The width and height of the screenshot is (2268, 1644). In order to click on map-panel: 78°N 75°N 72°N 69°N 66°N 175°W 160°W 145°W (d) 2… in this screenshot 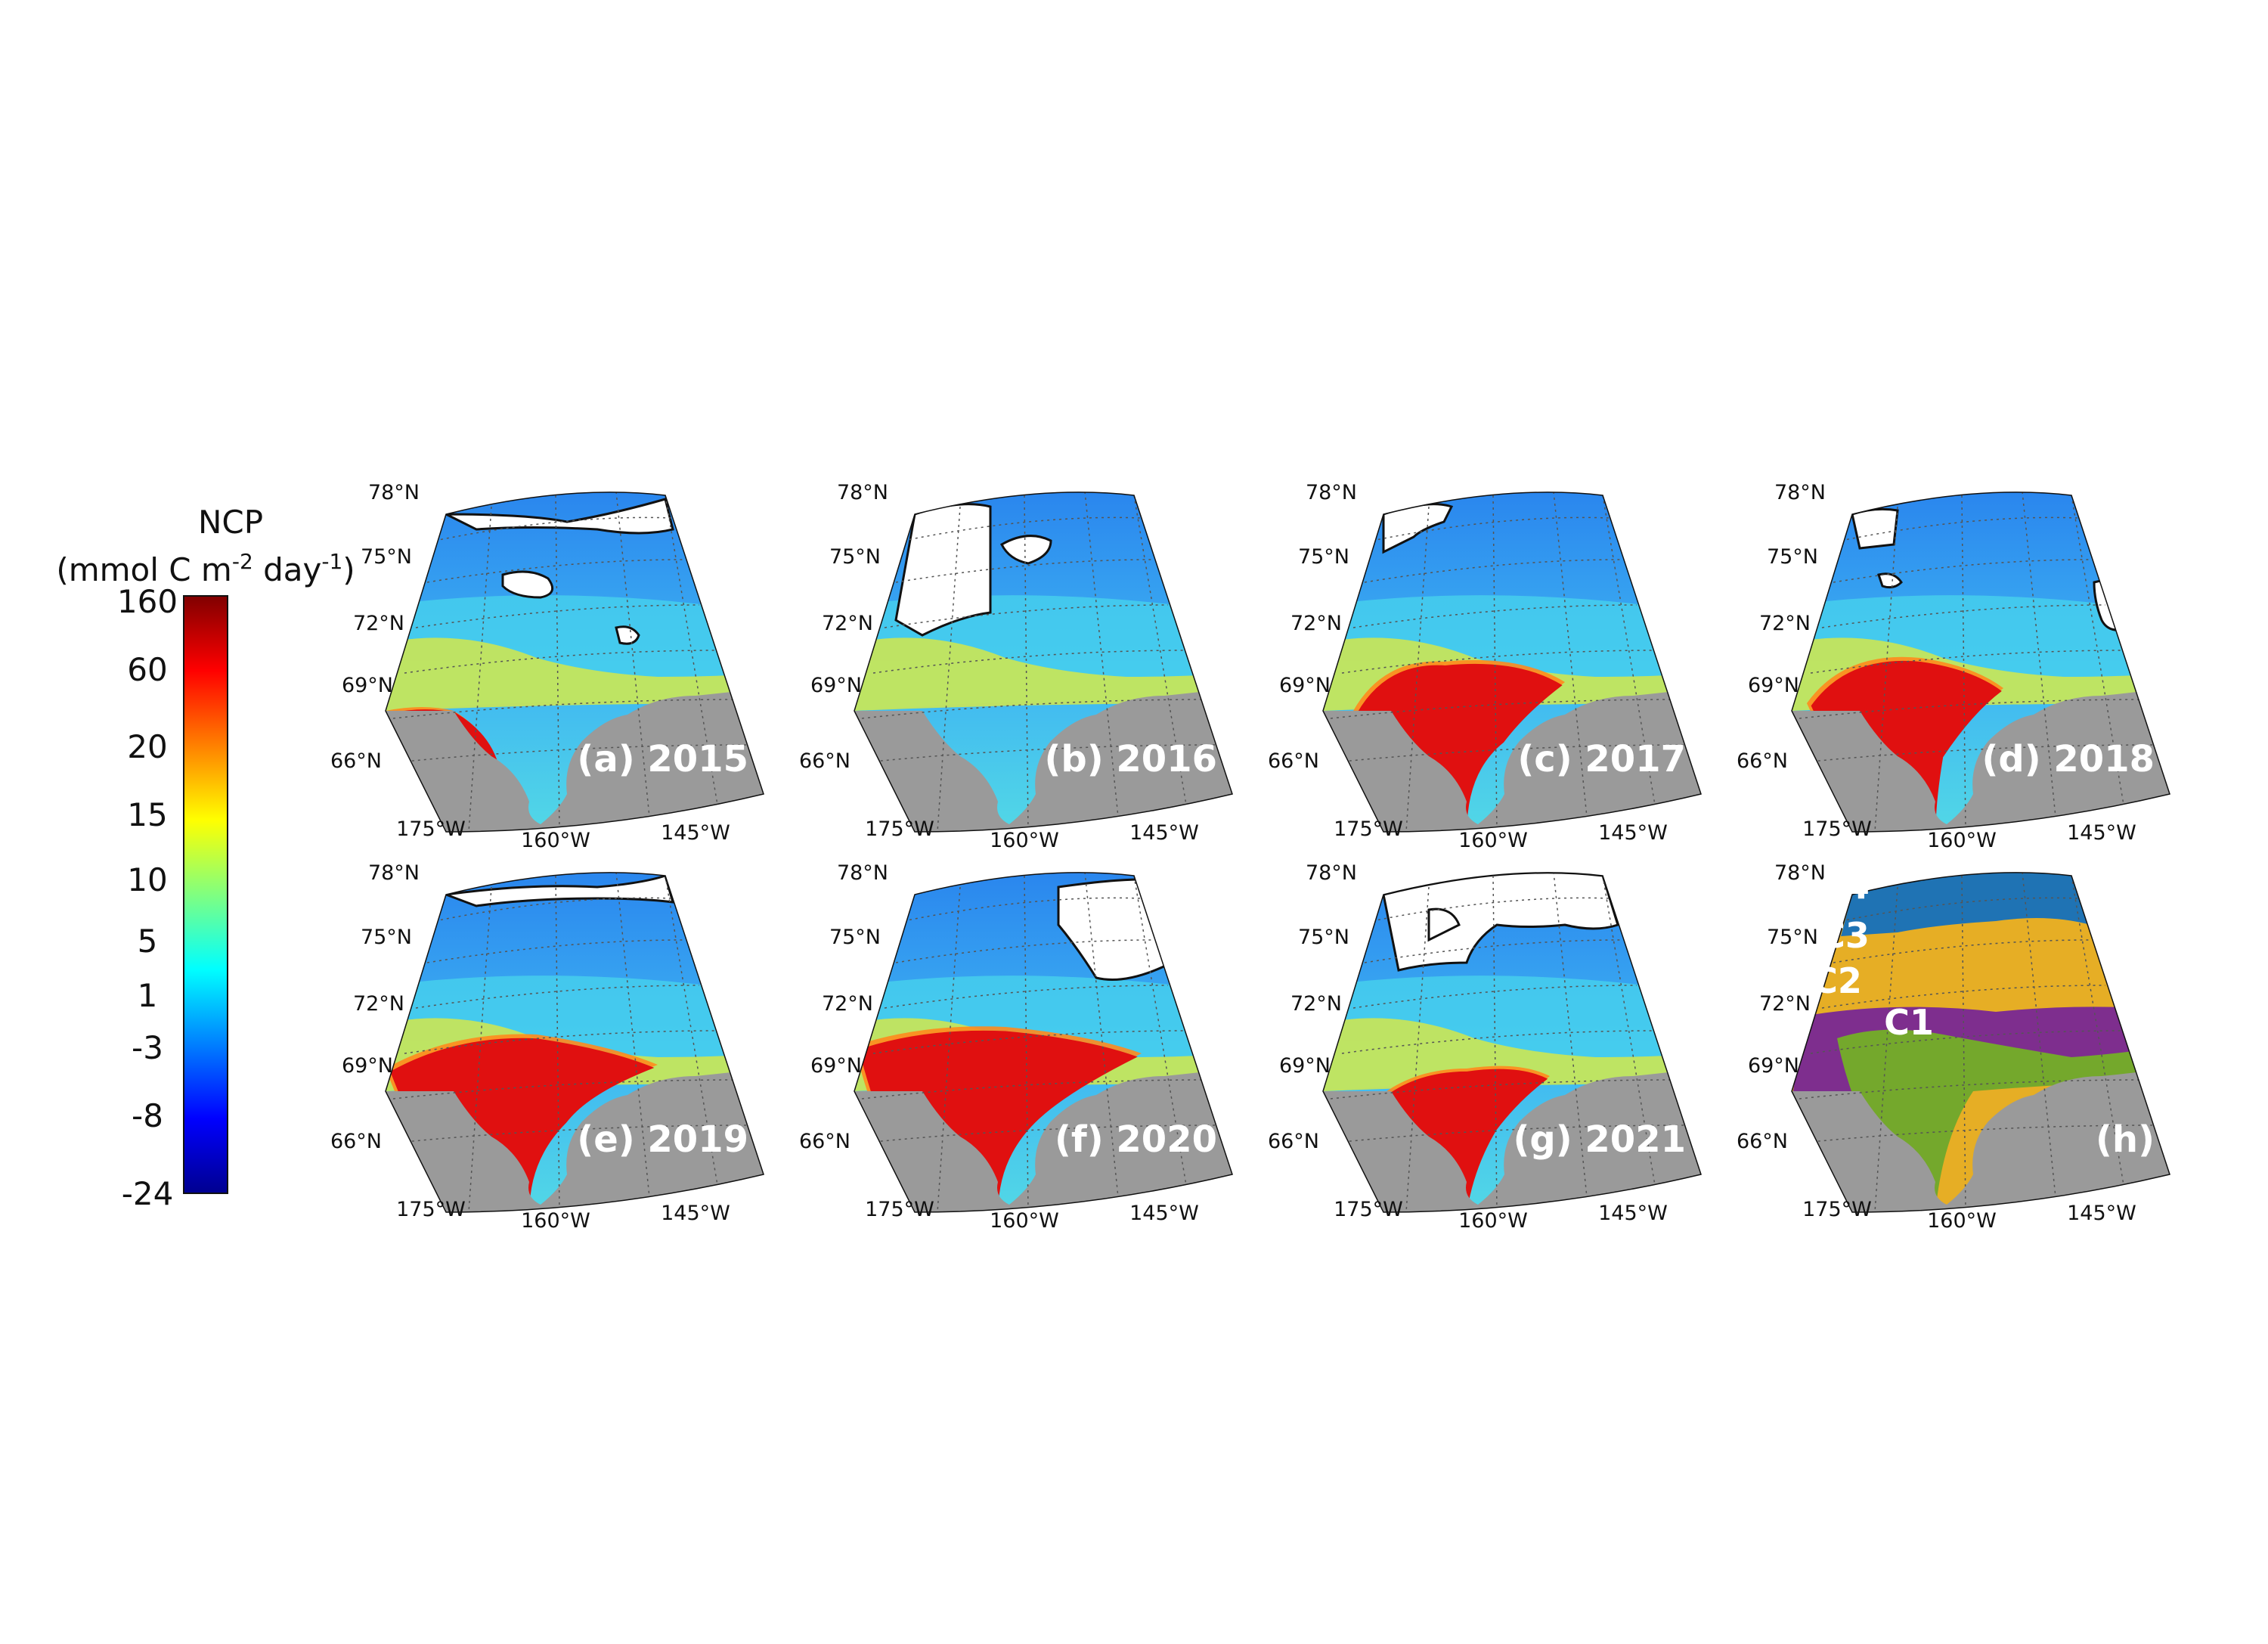, I will do `click(1953, 667)`.